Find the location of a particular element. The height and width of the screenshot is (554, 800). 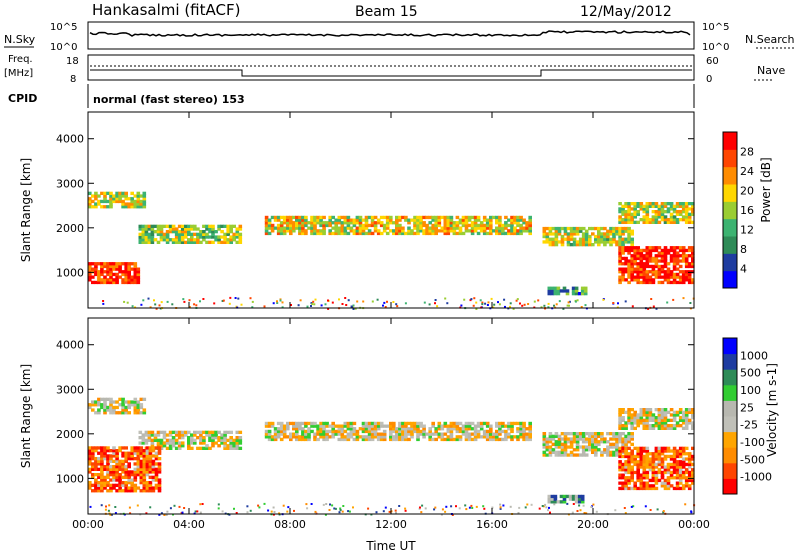

n-search-label: N.Search is located at coordinates (770, 39).